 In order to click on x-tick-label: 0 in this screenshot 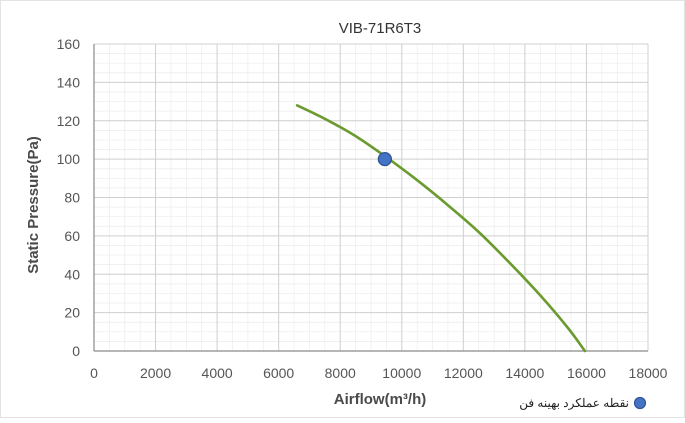, I will do `click(94, 373)`.